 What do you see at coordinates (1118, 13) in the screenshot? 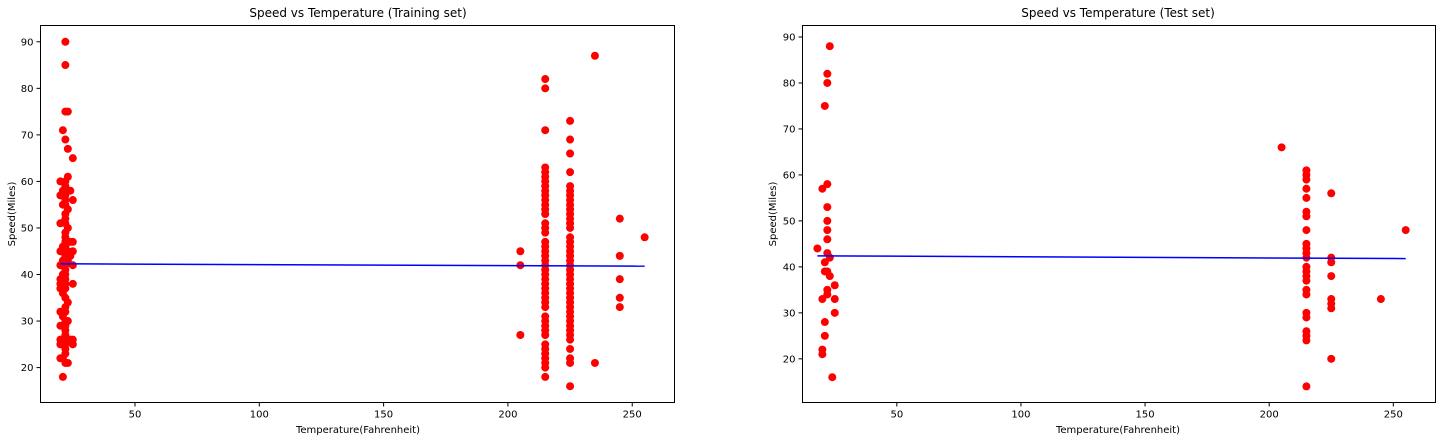
I see `chart-title: Speed vs Temperature (Test set)` at bounding box center [1118, 13].